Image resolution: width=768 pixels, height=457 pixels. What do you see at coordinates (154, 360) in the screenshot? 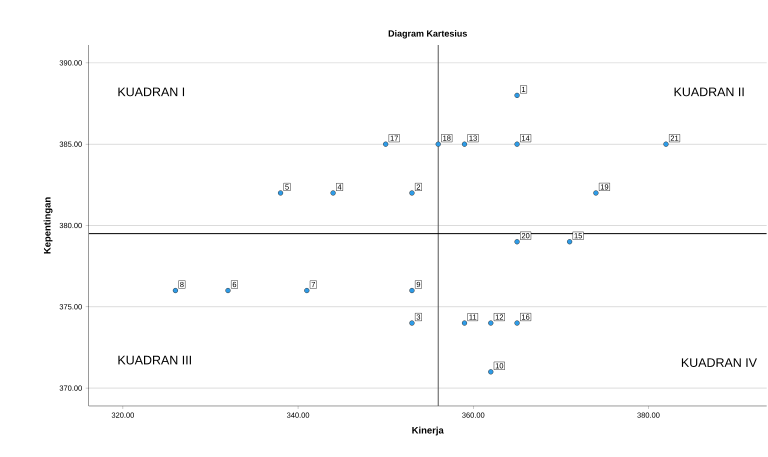
I see `annotation: KUADRAN III` at bounding box center [154, 360].